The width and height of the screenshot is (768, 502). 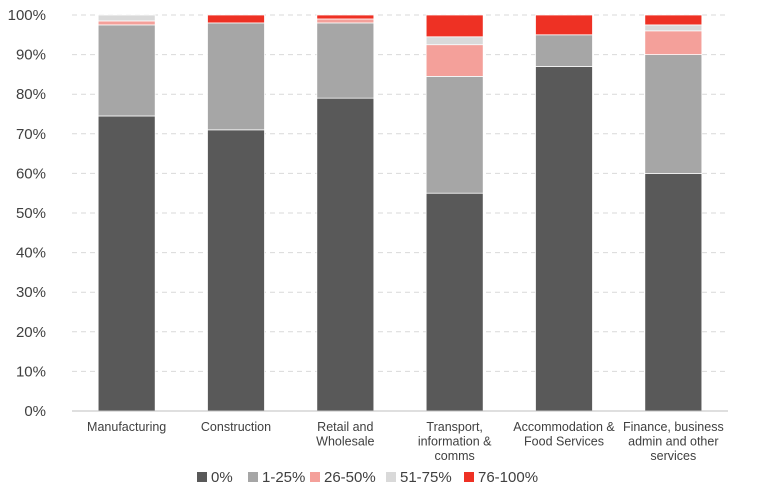 I want to click on y-axis: 0% 10% 20% 30% 40% 50% 60% 70% 80% 90% 100%, so click(x=27, y=213).